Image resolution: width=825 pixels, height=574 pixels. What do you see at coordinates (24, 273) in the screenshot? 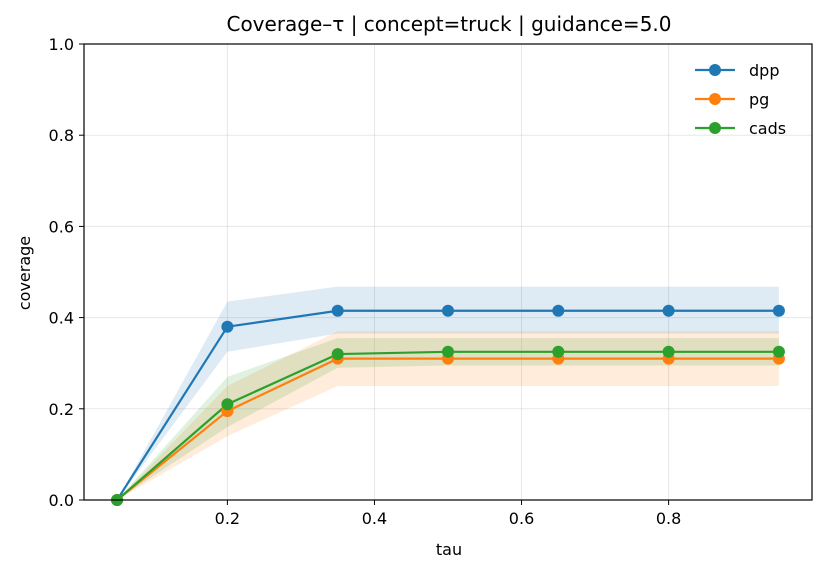
I see `y-axis-label: coverage` at bounding box center [24, 273].